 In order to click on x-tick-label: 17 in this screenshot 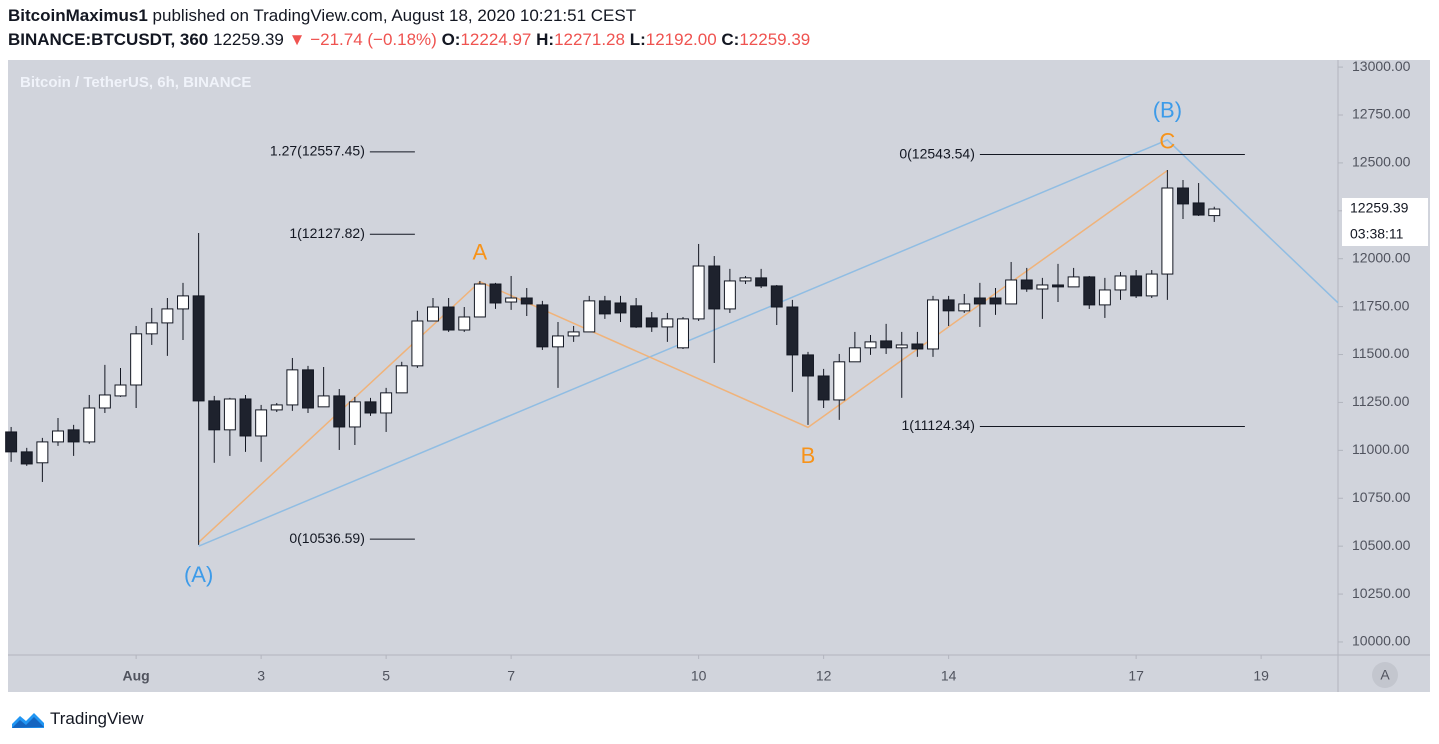, I will do `click(1136, 676)`.